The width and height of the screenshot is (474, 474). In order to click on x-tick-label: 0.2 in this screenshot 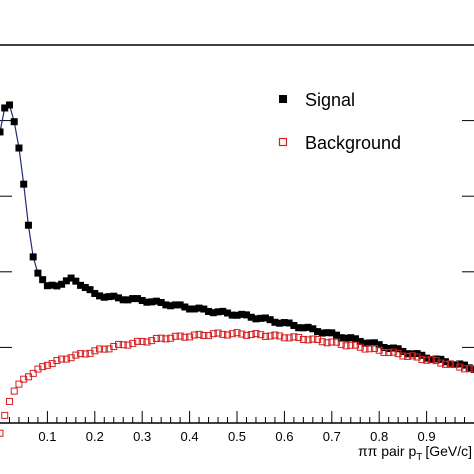, I will do `click(95, 436)`.